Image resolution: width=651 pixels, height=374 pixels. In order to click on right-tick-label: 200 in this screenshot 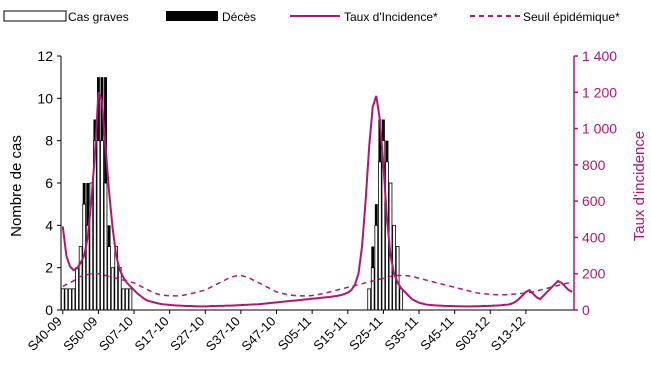, I will do `click(594, 274)`.